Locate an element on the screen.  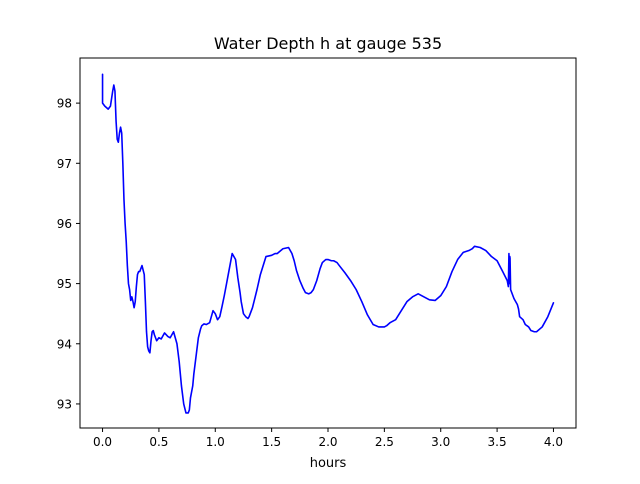
y-tick-label: 97 is located at coordinates (64, 164).